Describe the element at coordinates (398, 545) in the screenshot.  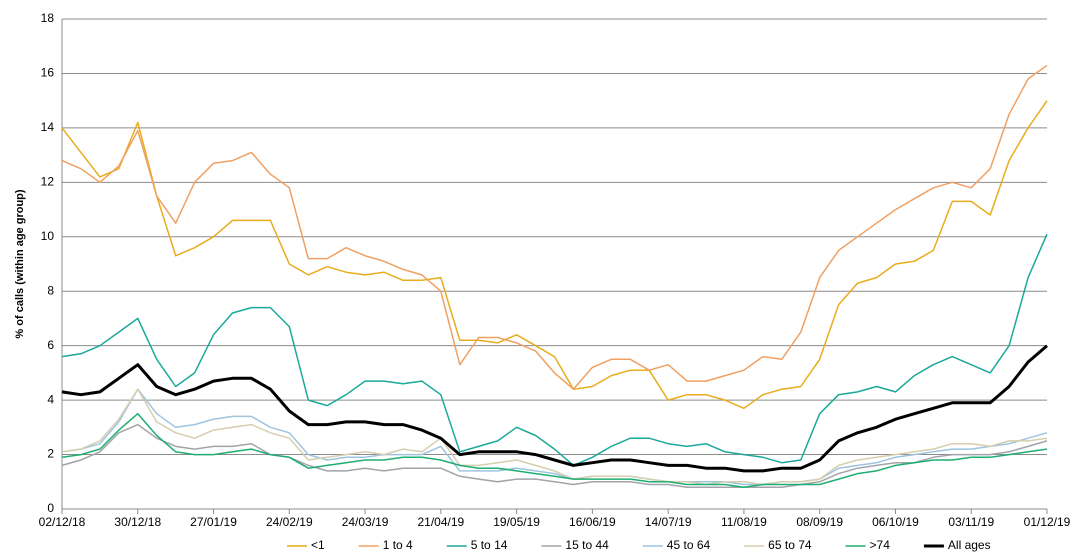
I see `legend-label: 1 to 4` at that location.